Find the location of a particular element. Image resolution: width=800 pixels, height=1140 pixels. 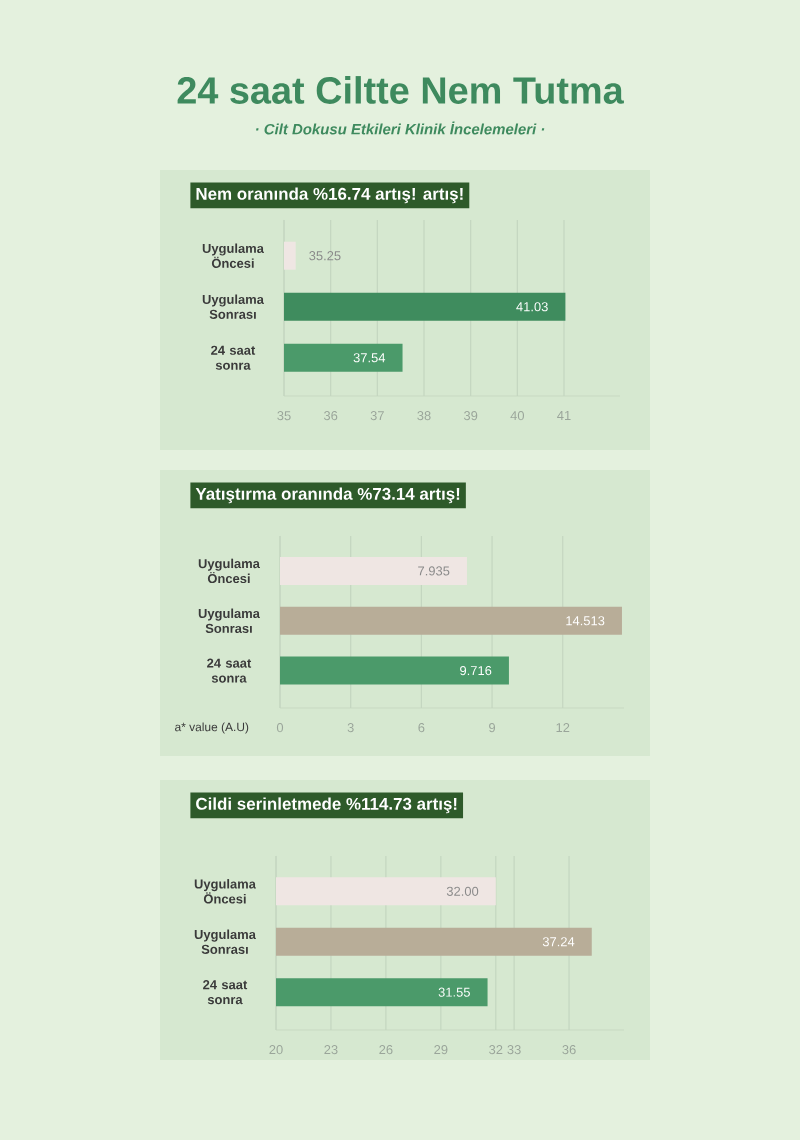

chart-title: Nem oranında %16.74 artış! artış! is located at coordinates (329, 195).